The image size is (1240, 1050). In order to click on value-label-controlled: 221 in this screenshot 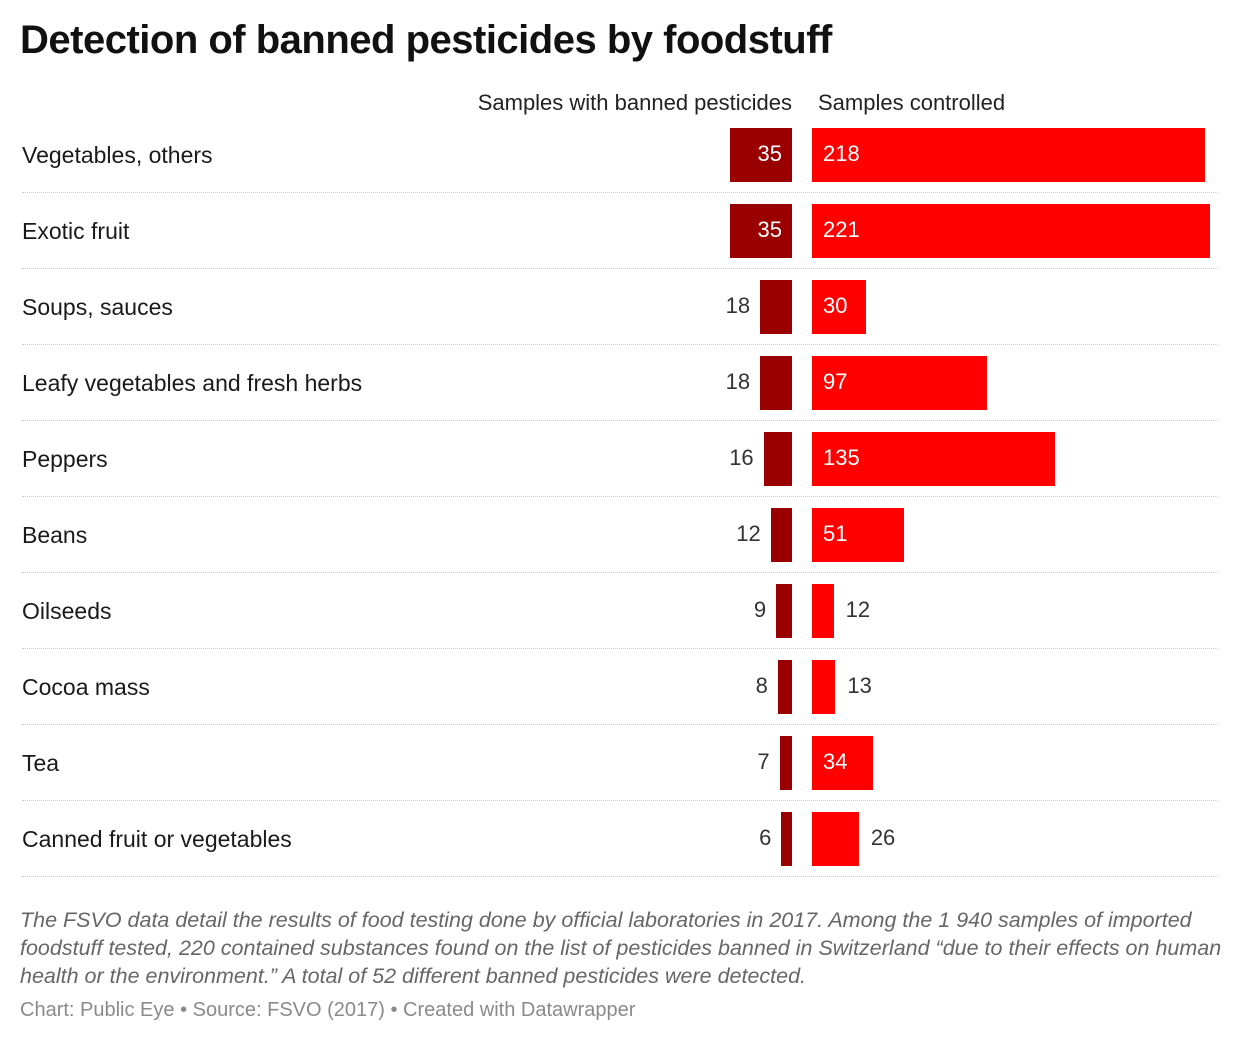, I will do `click(841, 229)`.